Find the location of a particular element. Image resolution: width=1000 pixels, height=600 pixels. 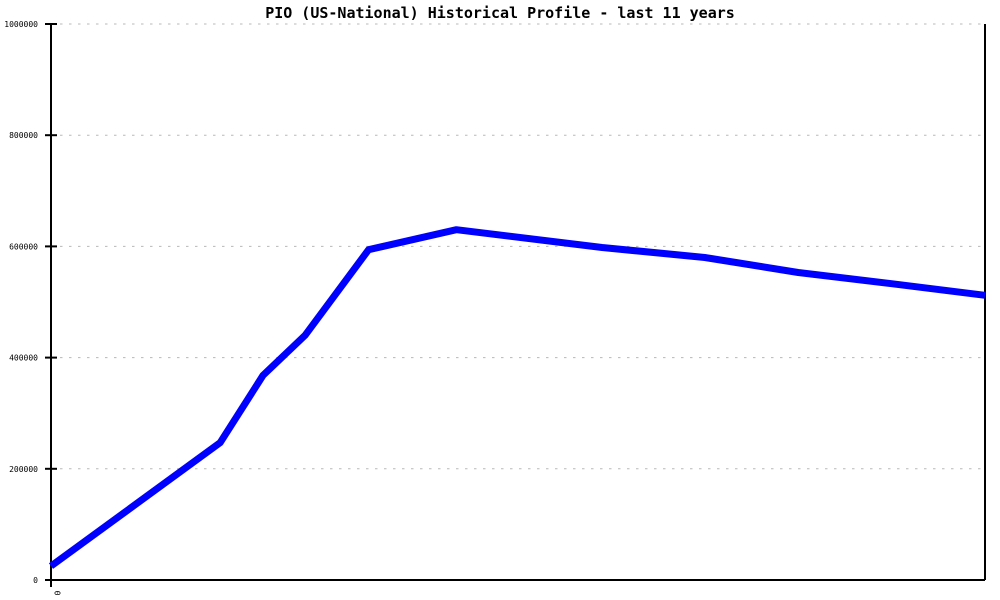

x-tick-label: 0 is located at coordinates (57, 593).